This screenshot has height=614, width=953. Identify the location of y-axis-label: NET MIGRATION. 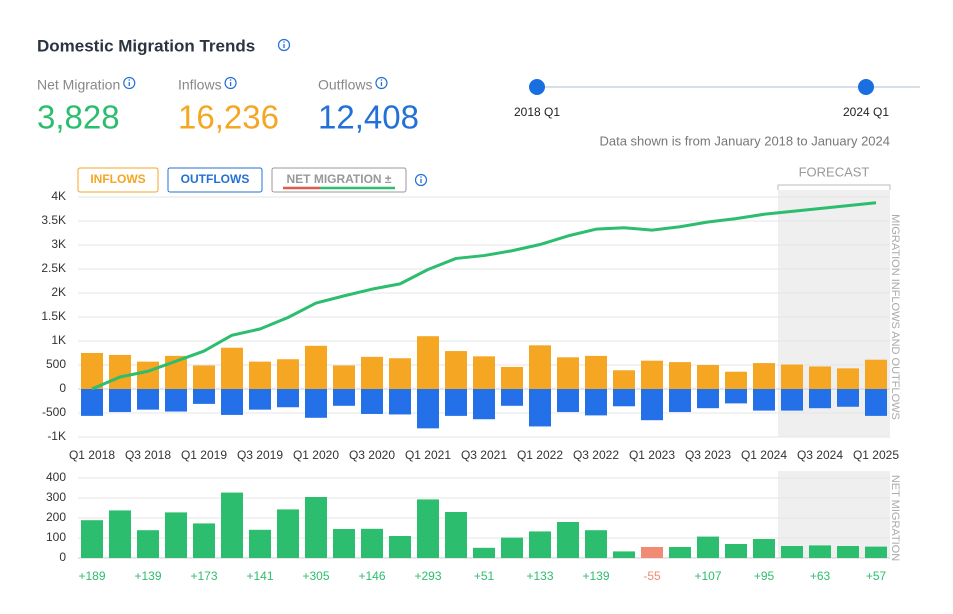
(895, 518).